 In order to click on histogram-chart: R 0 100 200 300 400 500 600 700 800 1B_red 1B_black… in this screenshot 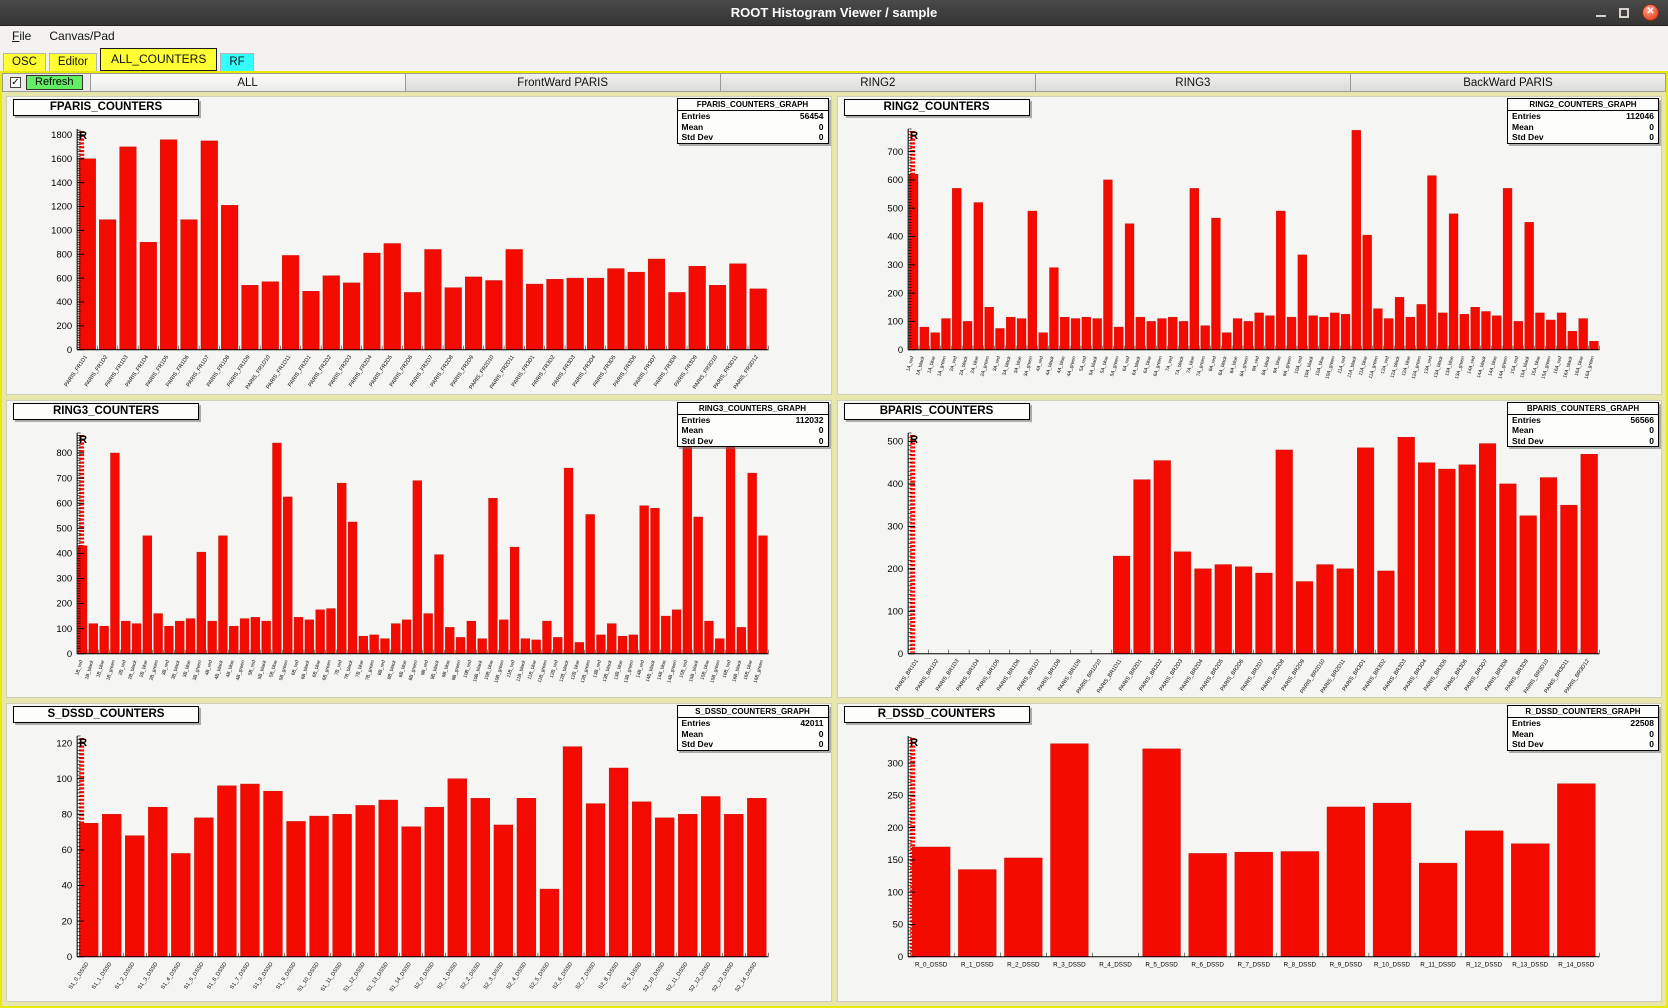, I will do `click(419, 549)`.